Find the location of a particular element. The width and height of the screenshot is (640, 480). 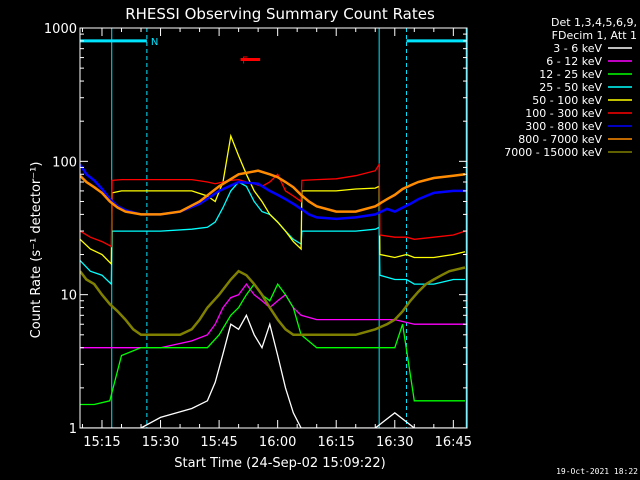

y-tick-label: 10 is located at coordinates (68, 296).